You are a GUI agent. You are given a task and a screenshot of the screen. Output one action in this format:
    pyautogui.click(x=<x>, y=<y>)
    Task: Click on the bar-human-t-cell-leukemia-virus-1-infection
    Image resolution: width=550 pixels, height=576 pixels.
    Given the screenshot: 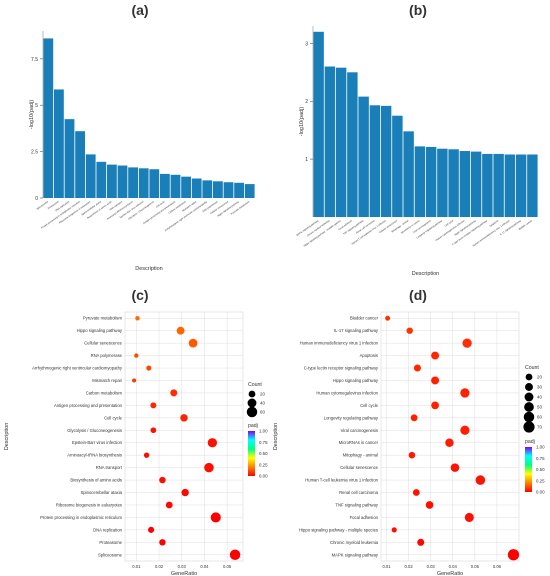 What is the action you would take?
    pyautogui.click(x=386, y=161)
    